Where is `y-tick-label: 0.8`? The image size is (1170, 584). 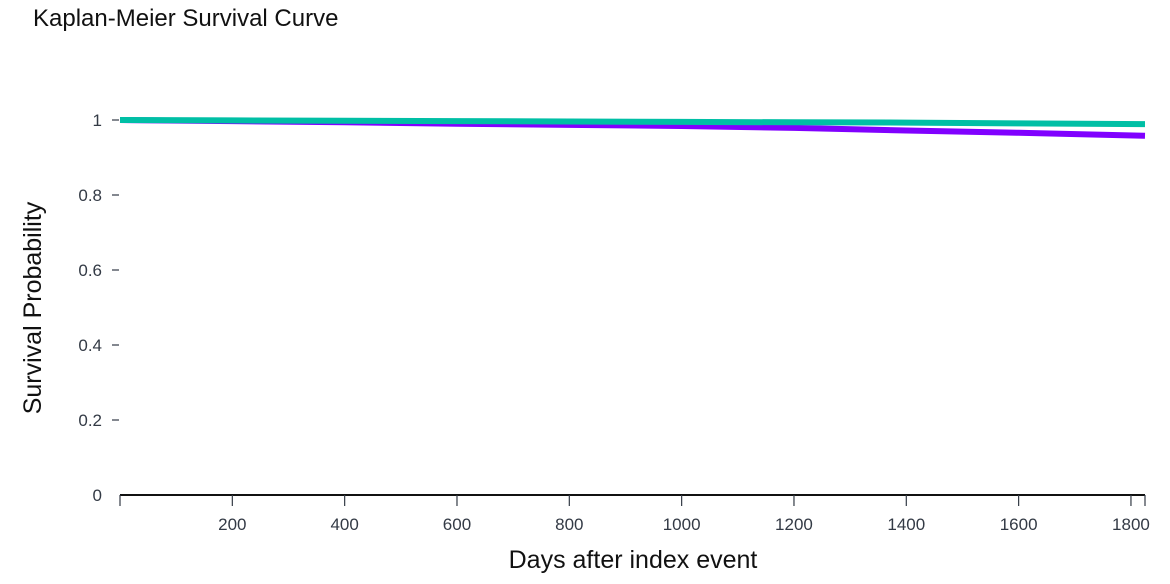
y-tick-label: 0.8 is located at coordinates (90, 195).